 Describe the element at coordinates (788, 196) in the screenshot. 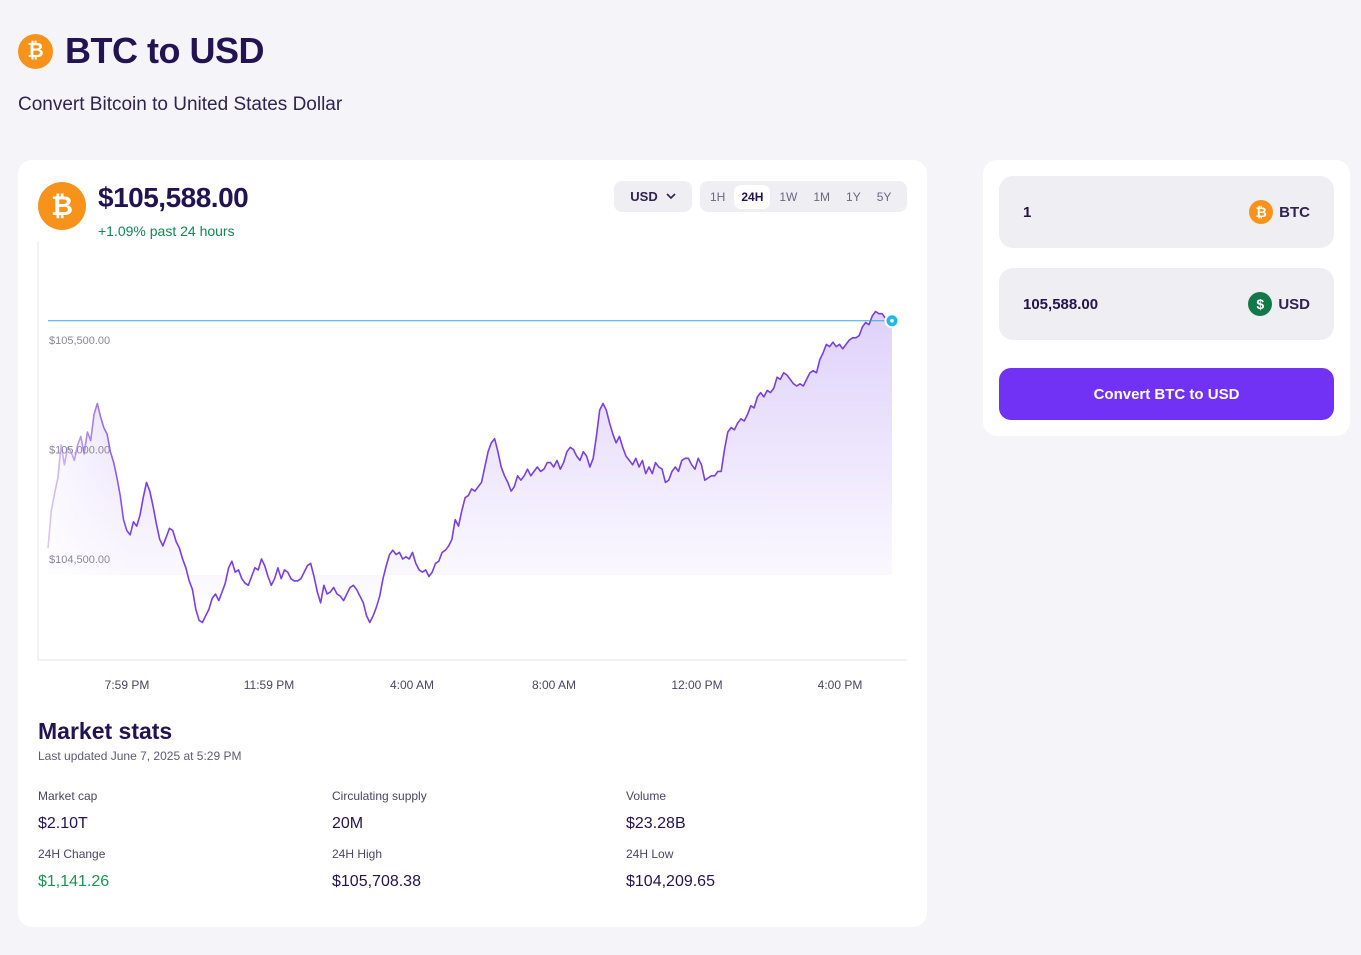

I see `tab-1w: 1W` at that location.